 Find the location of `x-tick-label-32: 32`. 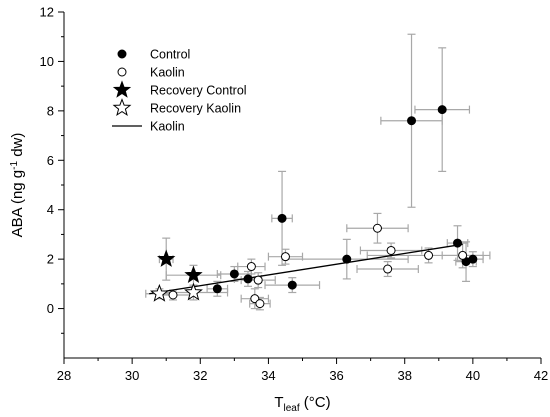

x-tick-label-32: 32 is located at coordinates (200, 375).